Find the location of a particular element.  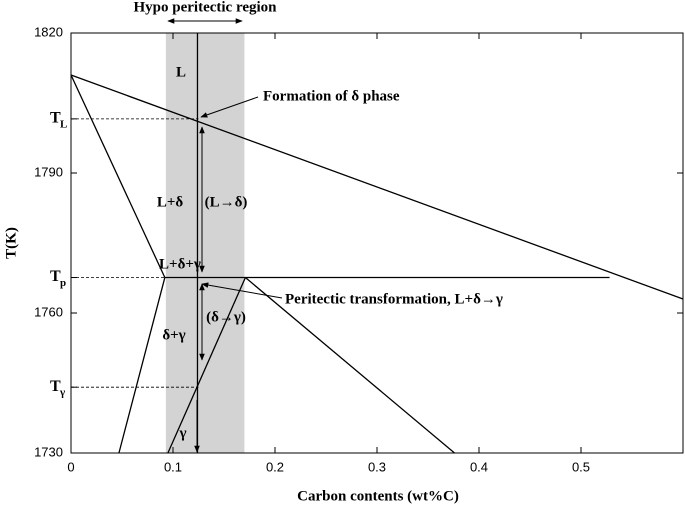

y-tick-label: 1730 is located at coordinates (48, 451).